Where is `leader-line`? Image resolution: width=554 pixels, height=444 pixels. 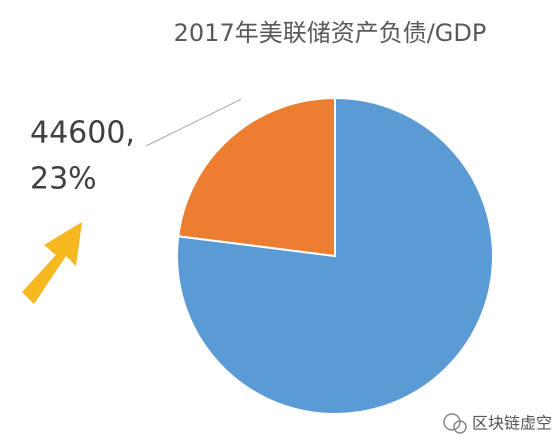 leader-line is located at coordinates (193, 122).